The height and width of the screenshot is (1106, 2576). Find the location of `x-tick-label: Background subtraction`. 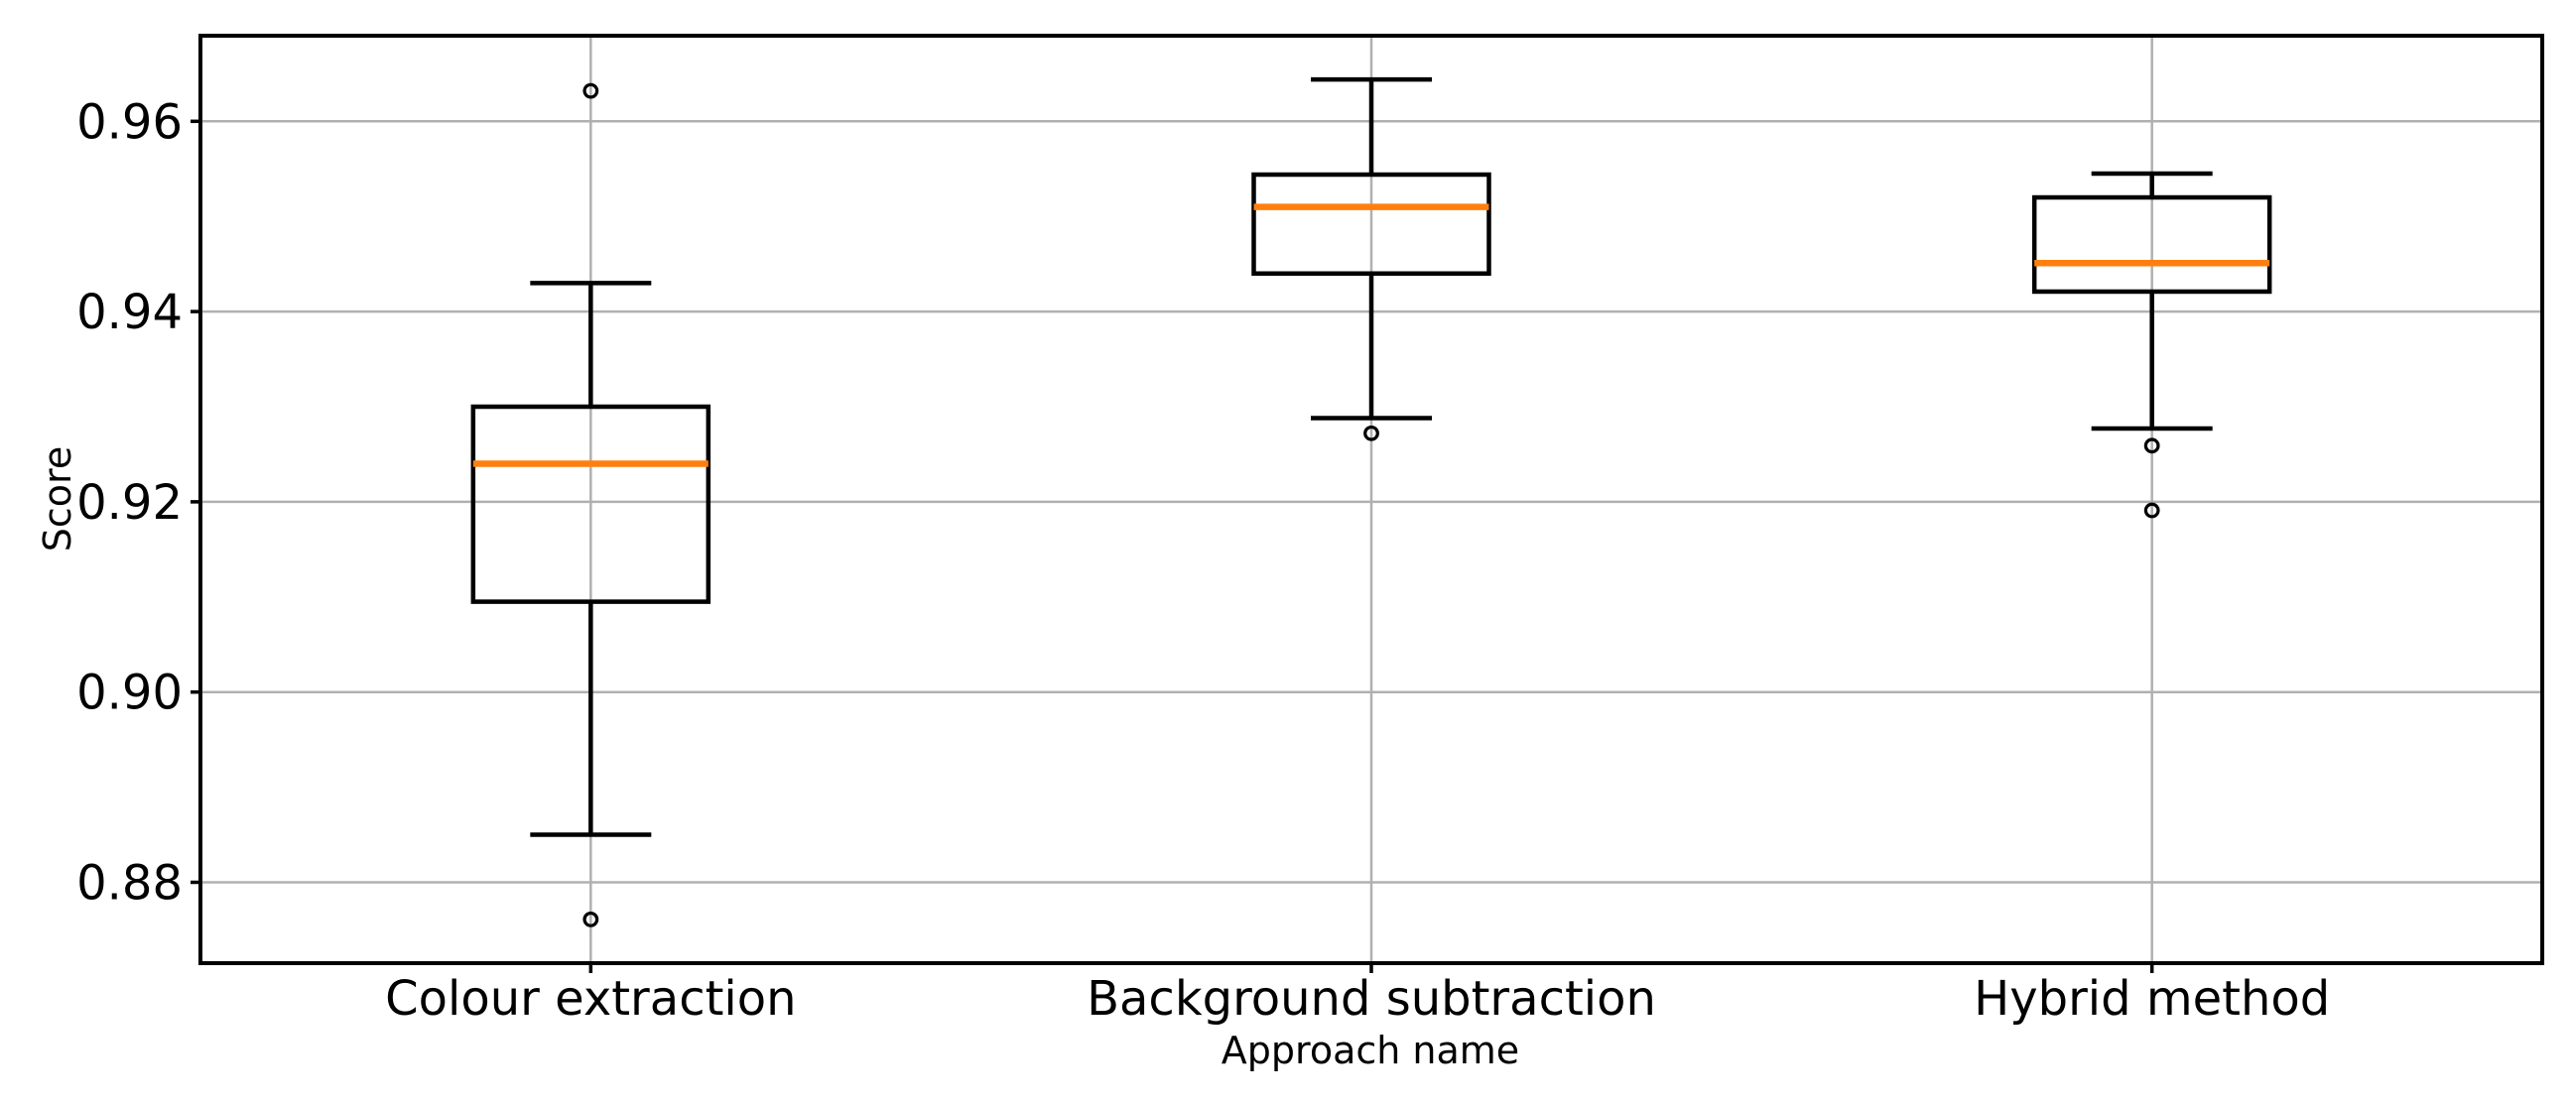

x-tick-label: Background subtraction is located at coordinates (1372, 999).